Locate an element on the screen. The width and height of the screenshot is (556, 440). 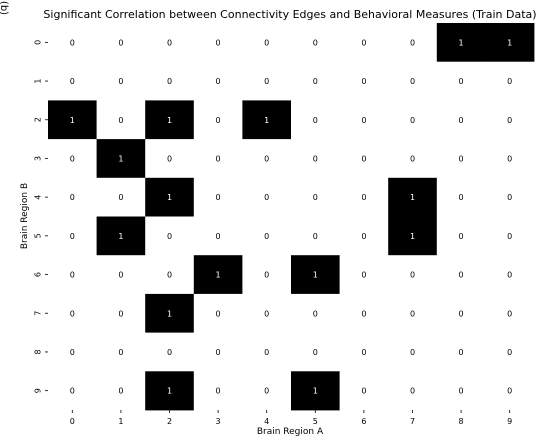
heatmap-cell-label-r3-c5: 0 is located at coordinates (315, 158).